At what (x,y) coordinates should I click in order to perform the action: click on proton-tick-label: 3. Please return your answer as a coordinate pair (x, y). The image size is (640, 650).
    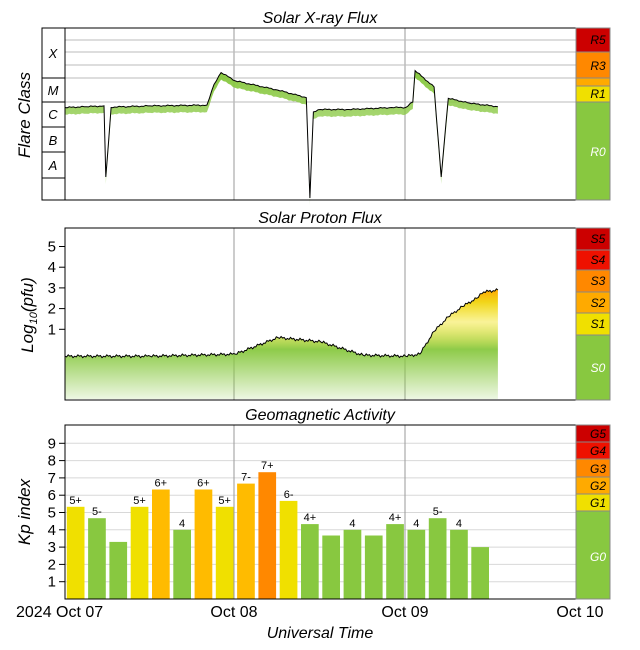
    Looking at the image, I should click on (52, 288).